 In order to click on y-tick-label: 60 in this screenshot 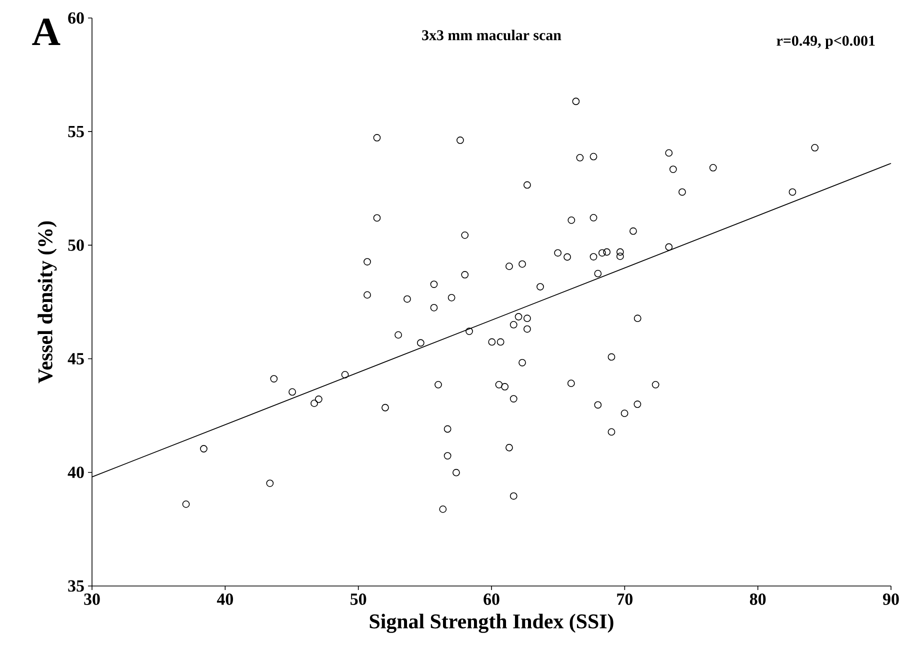, I will do `click(76, 18)`.